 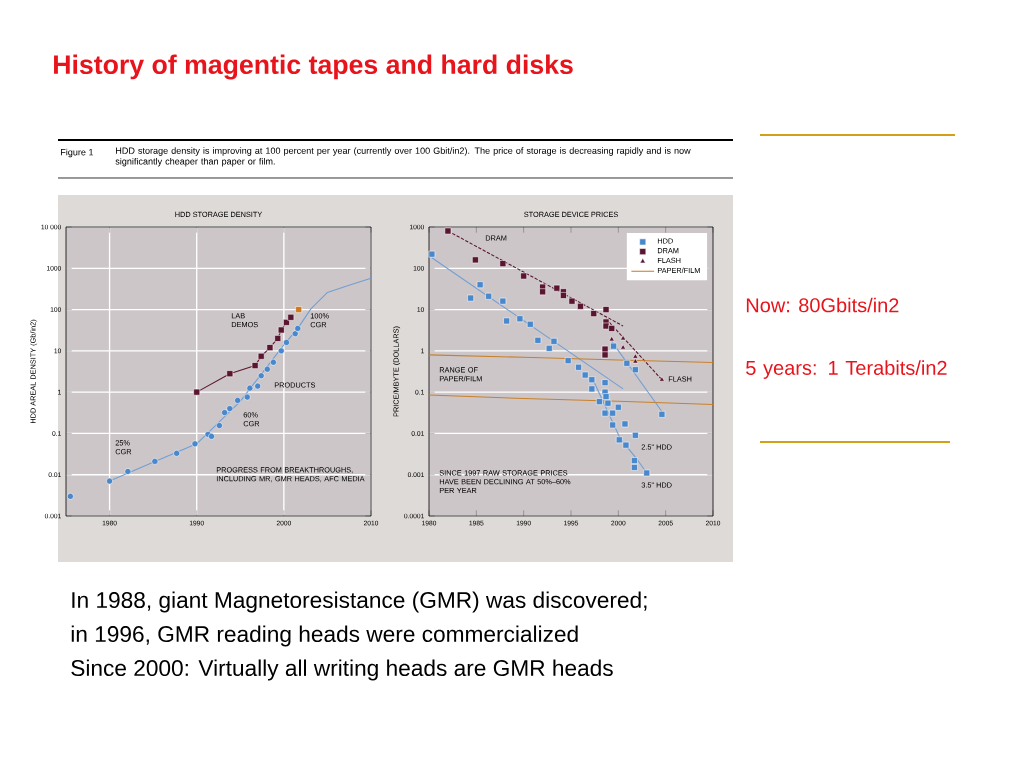 I want to click on text: in 1996, GMR reading heads were commercialized, so click(x=324, y=636).